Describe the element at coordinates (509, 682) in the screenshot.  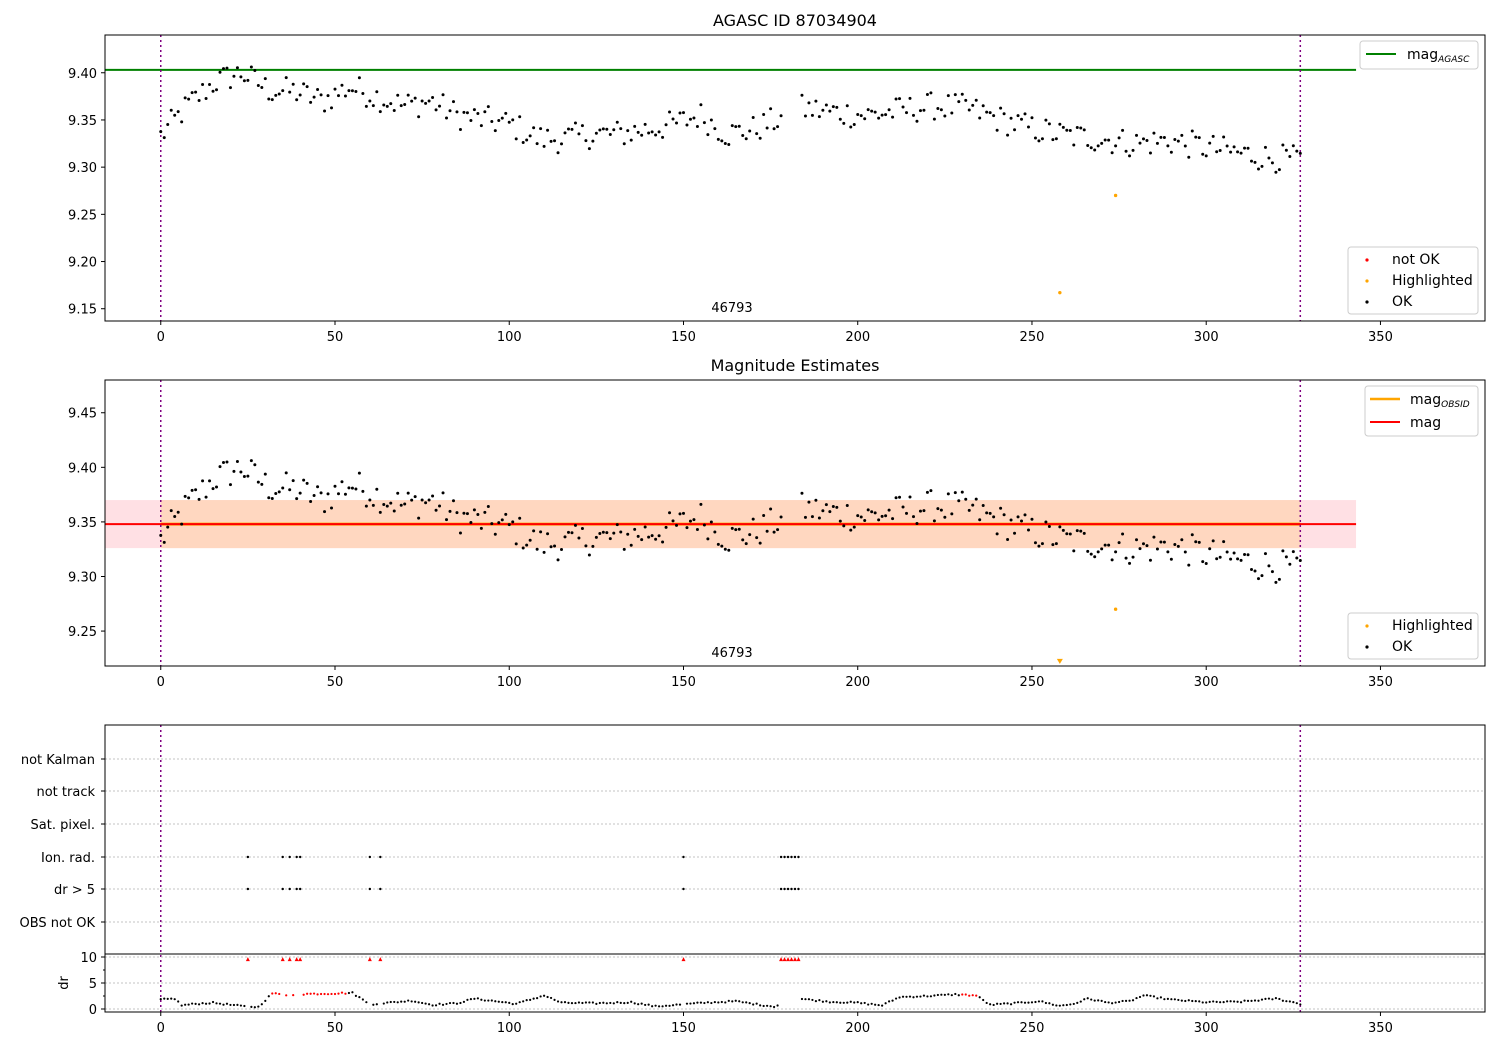
I see `x-tick-label: 100` at that location.